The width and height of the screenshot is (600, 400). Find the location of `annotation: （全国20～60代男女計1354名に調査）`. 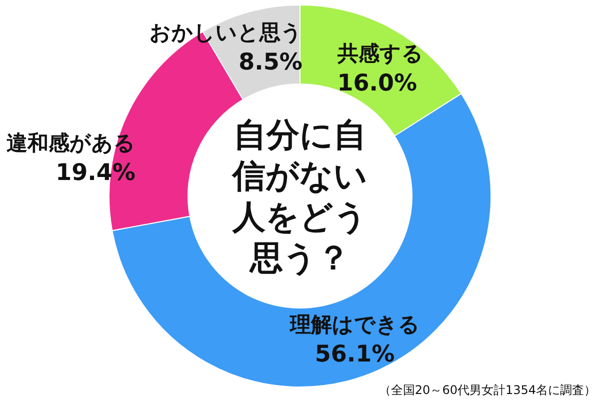

annotation: （全国20～60代男女計1354名に調査） is located at coordinates (487, 390).